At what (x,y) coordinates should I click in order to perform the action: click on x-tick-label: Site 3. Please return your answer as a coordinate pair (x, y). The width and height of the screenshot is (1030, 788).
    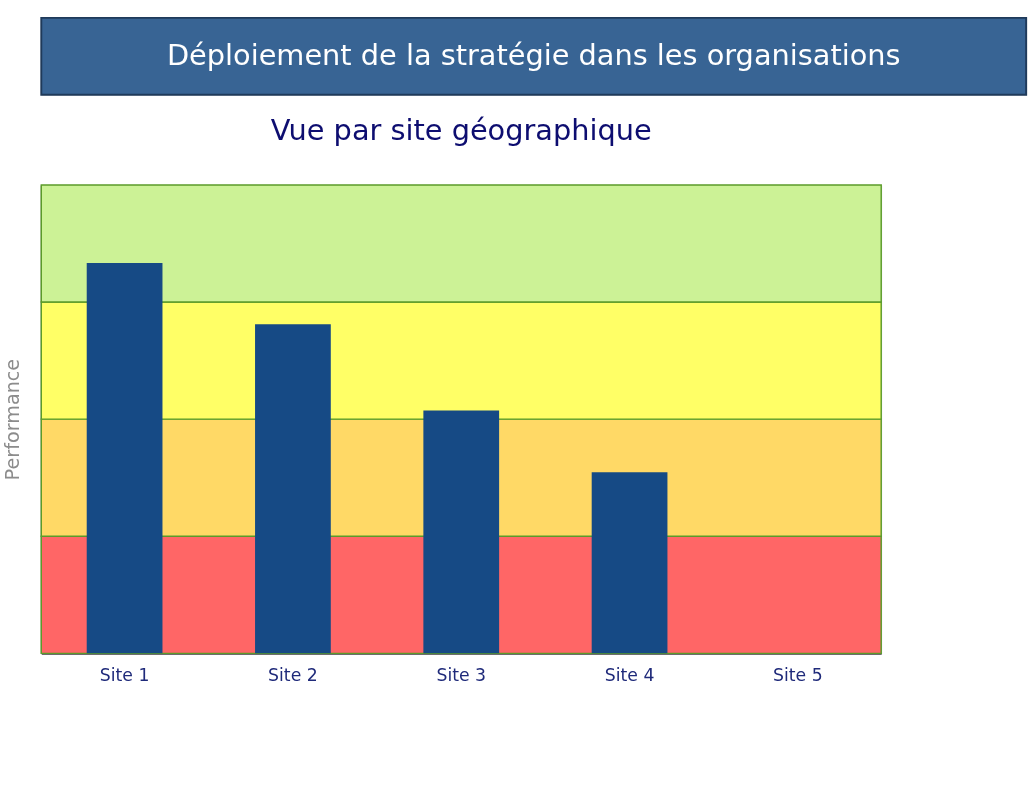
    Looking at the image, I should click on (461, 674).